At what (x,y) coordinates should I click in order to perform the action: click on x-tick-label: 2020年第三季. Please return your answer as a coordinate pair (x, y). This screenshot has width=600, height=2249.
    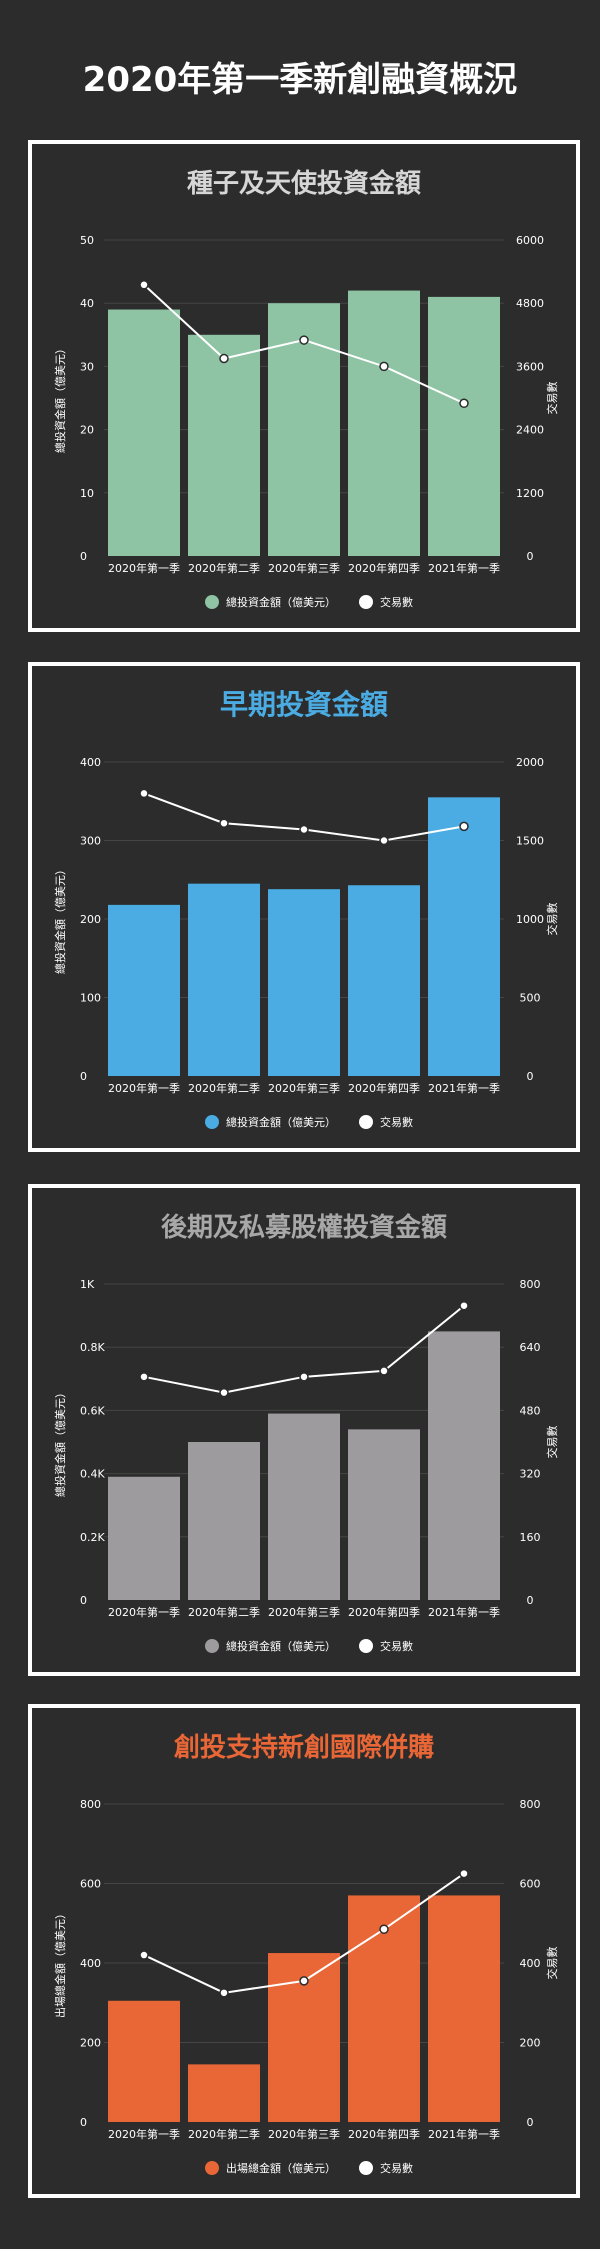
    Looking at the image, I should click on (304, 1612).